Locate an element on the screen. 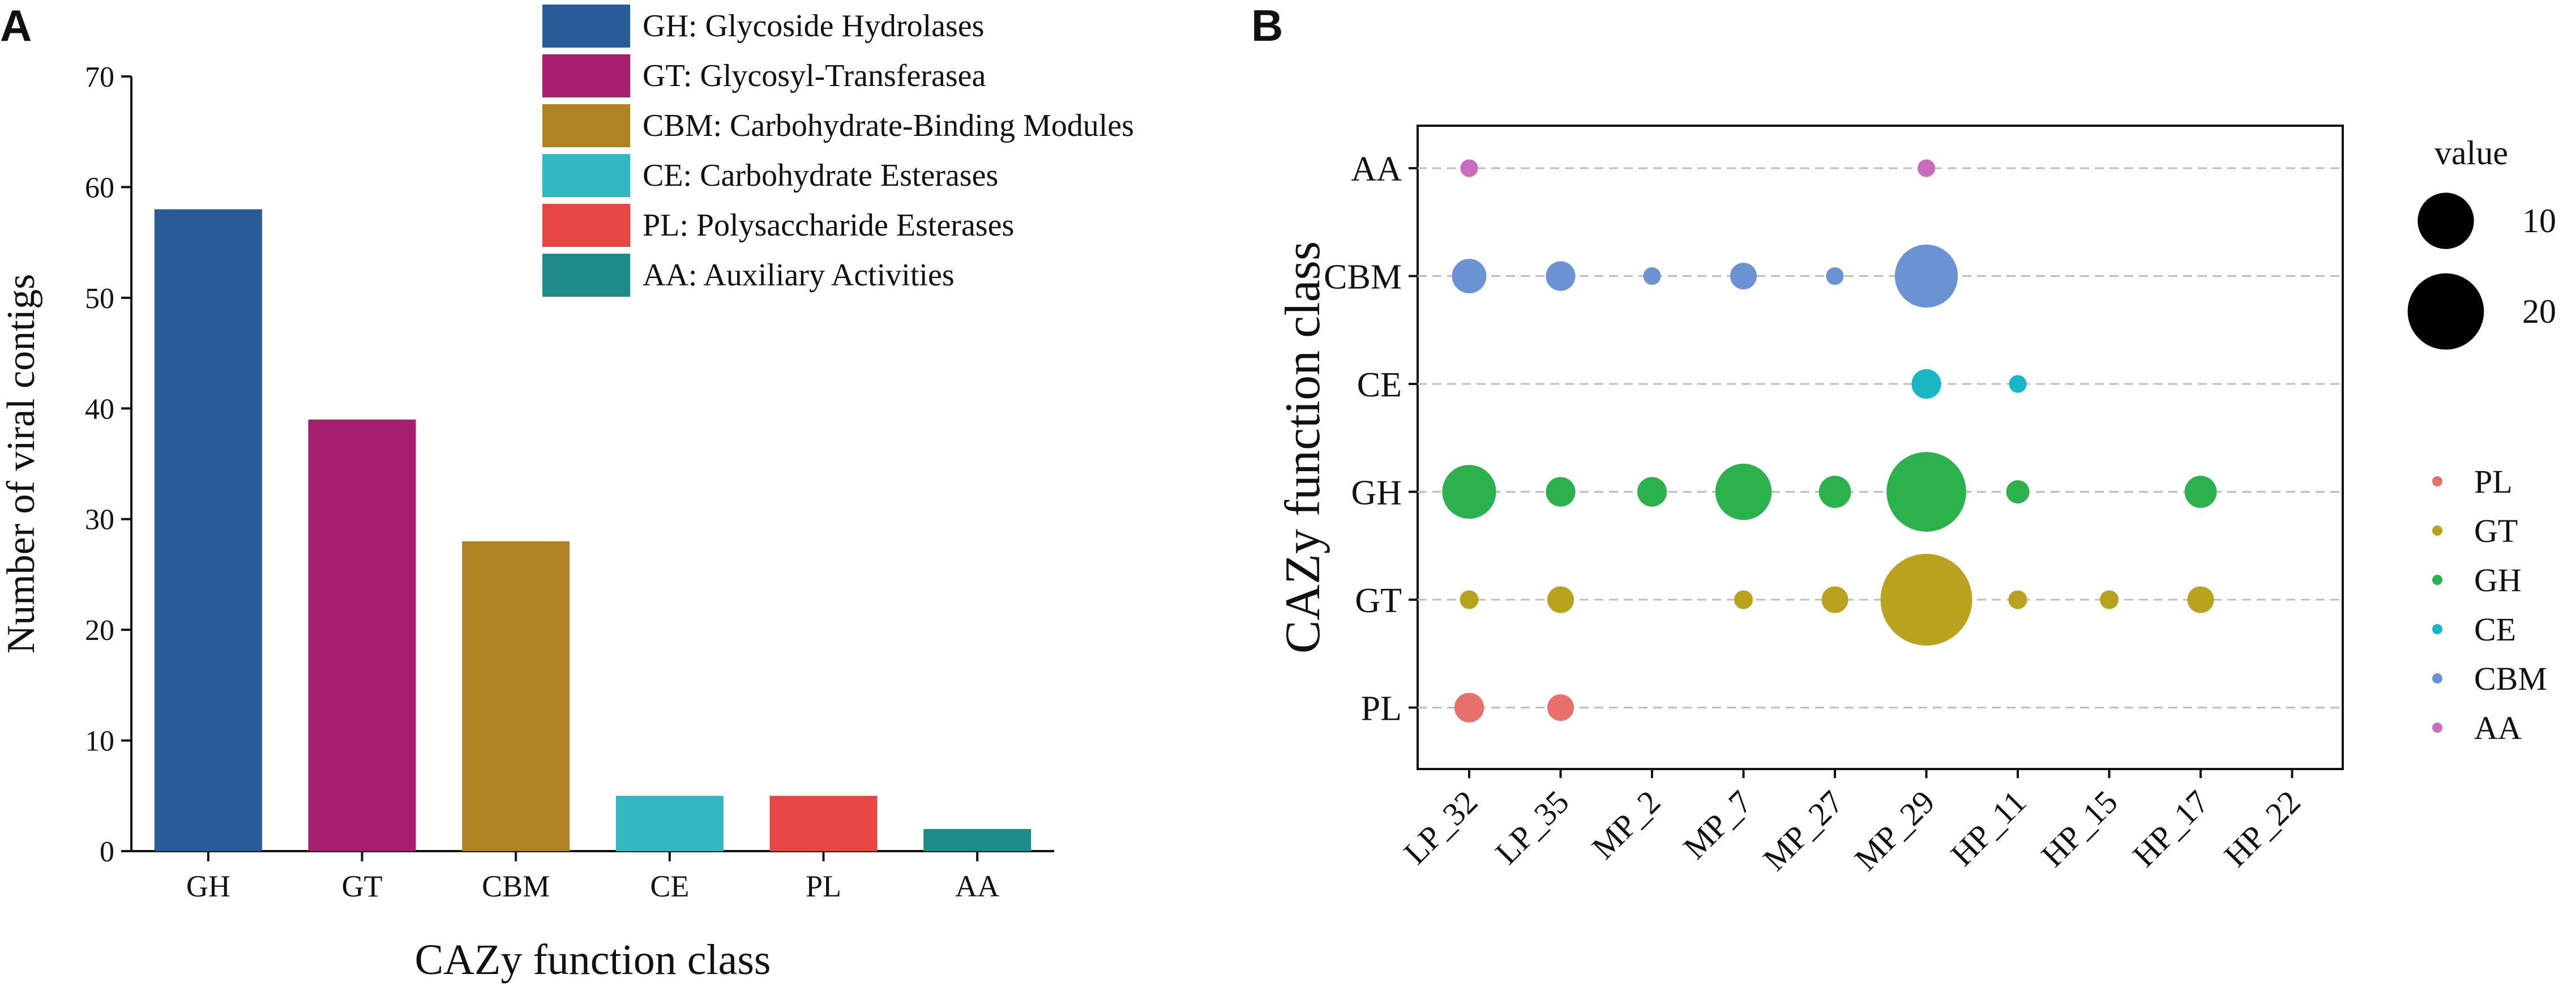  bubble-x-tick-label: LP_35 is located at coordinates (1532, 827).